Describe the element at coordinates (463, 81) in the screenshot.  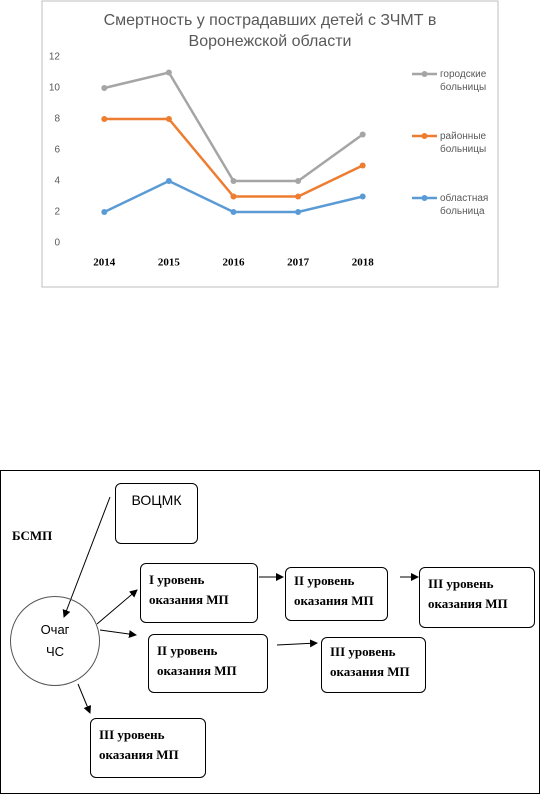
I see `legend-label: городские больницы` at that location.